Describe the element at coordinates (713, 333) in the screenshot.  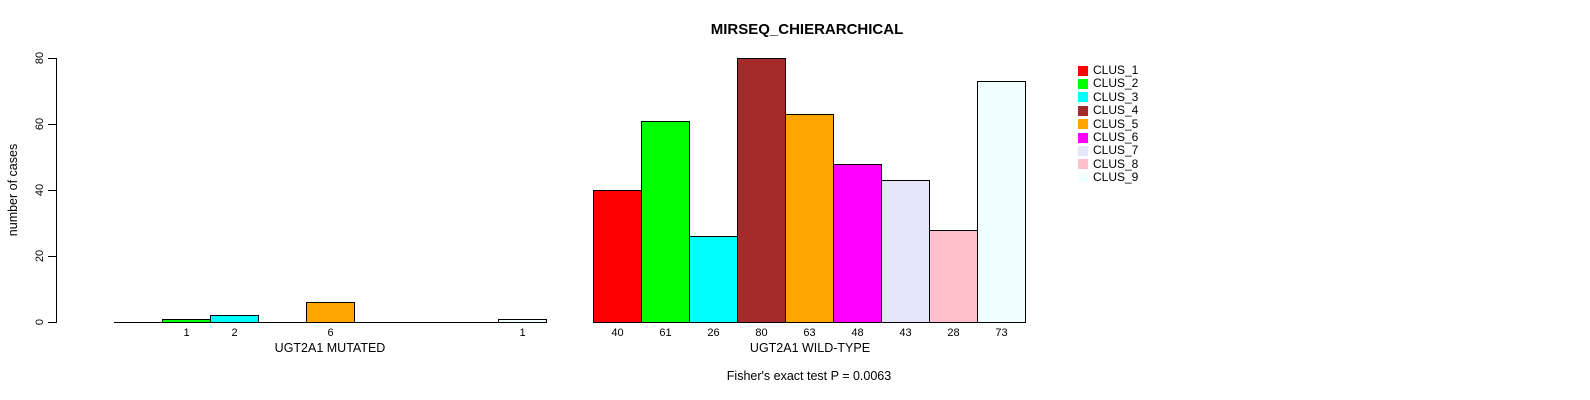
I see `bar-value-label: 26` at that location.